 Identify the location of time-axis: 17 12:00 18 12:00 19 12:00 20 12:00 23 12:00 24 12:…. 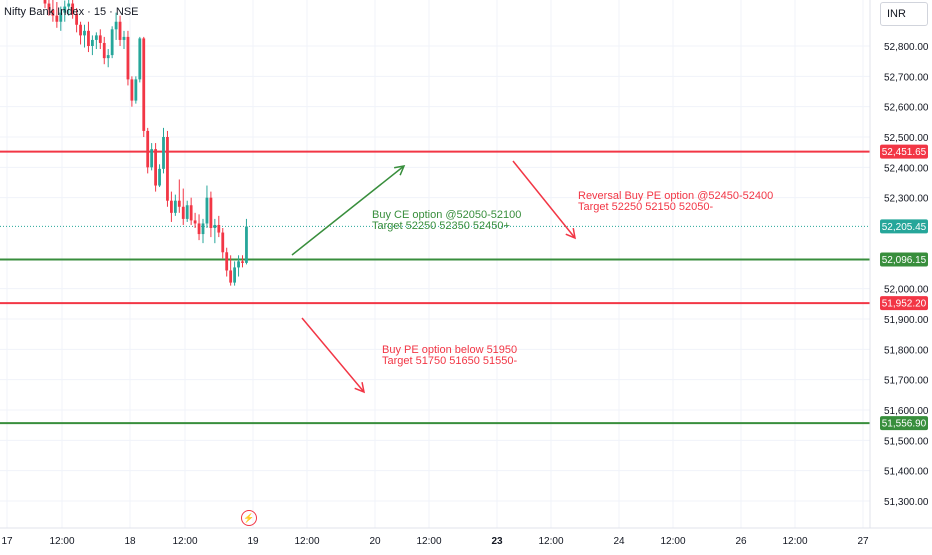
(435, 541).